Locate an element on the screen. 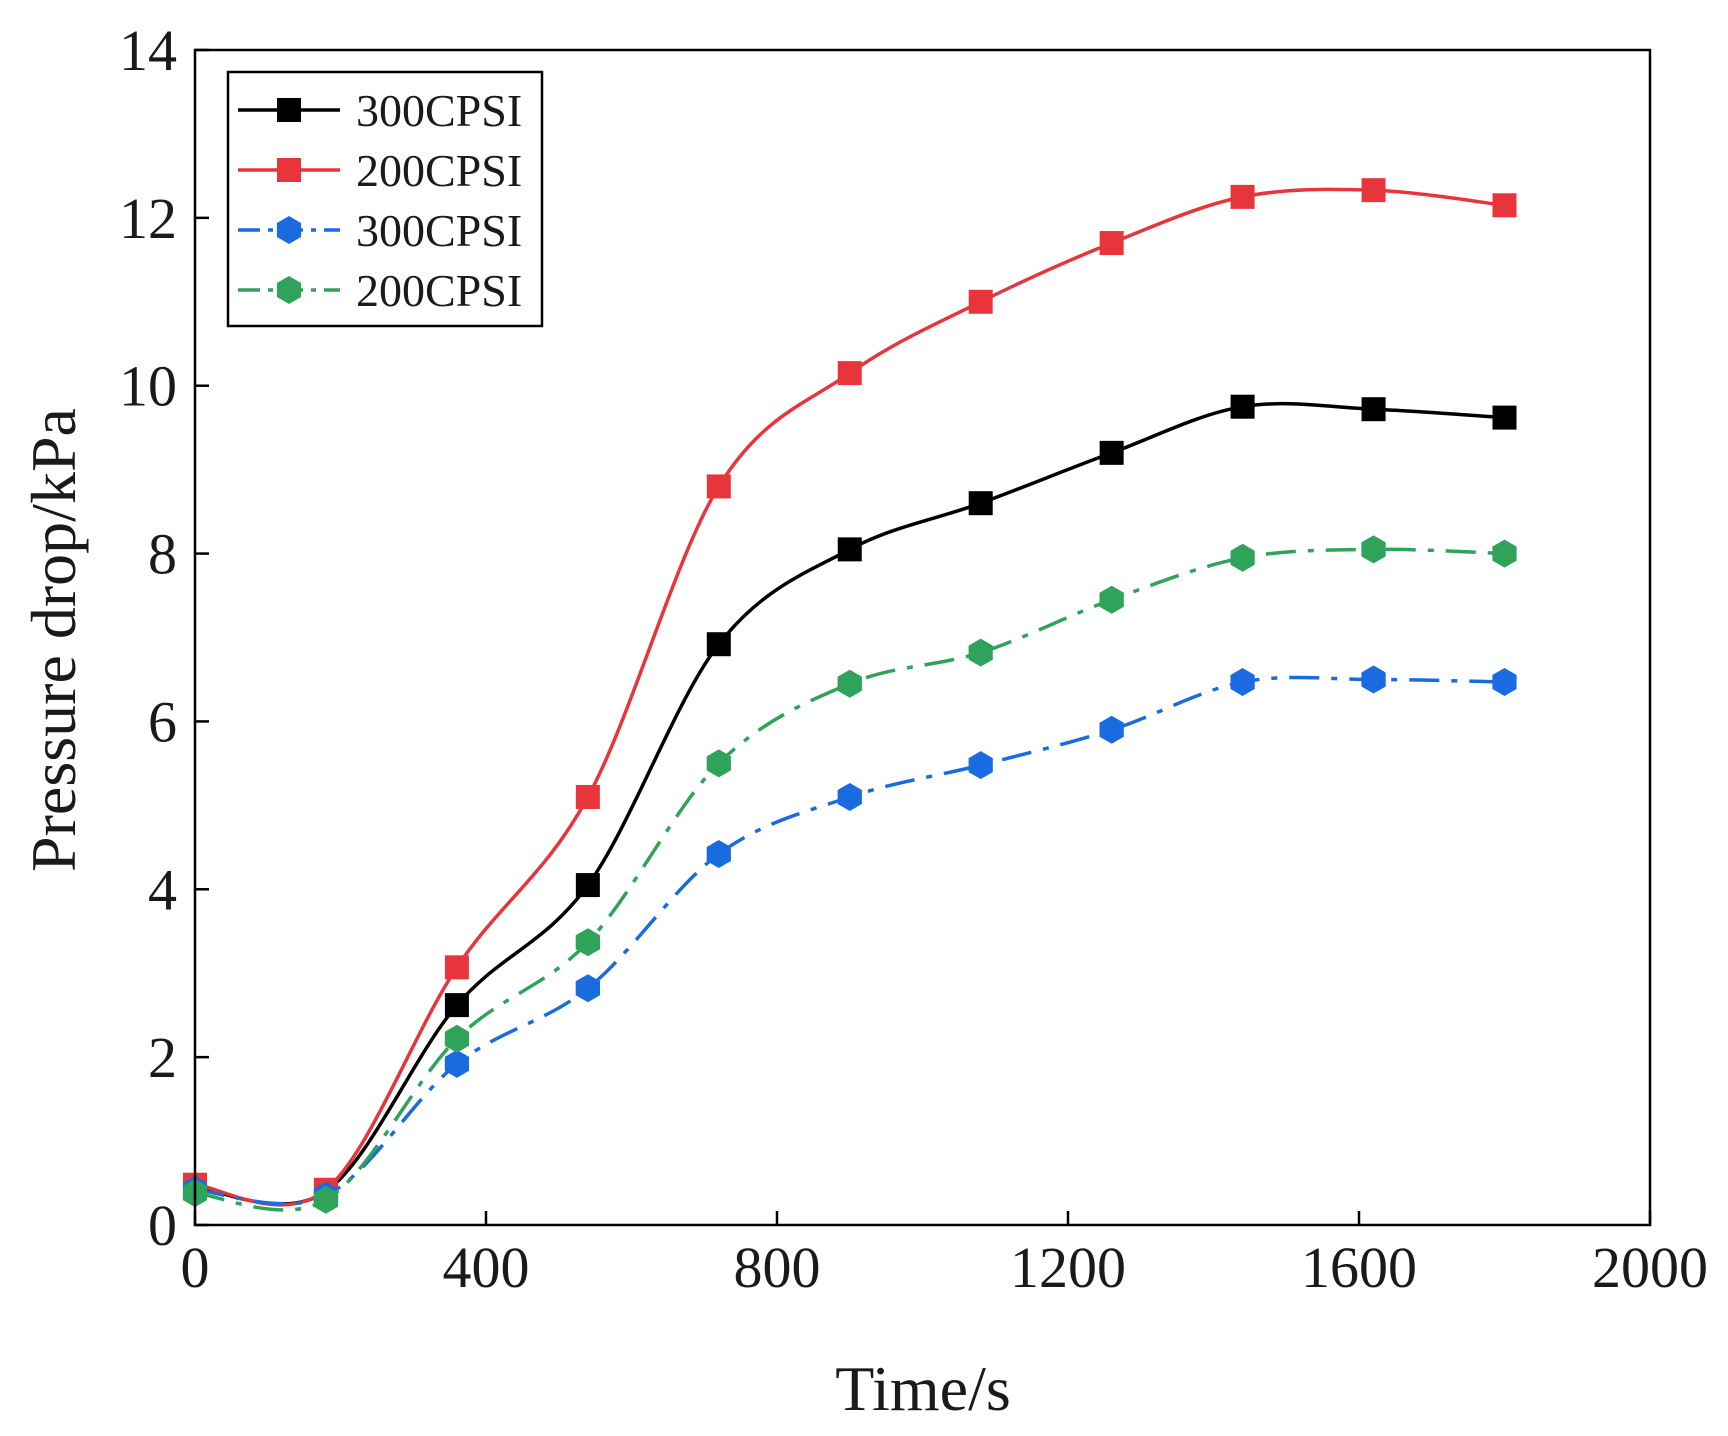 The height and width of the screenshot is (1436, 1728). legend-entry-2: 200CPSI is located at coordinates (380, 170).